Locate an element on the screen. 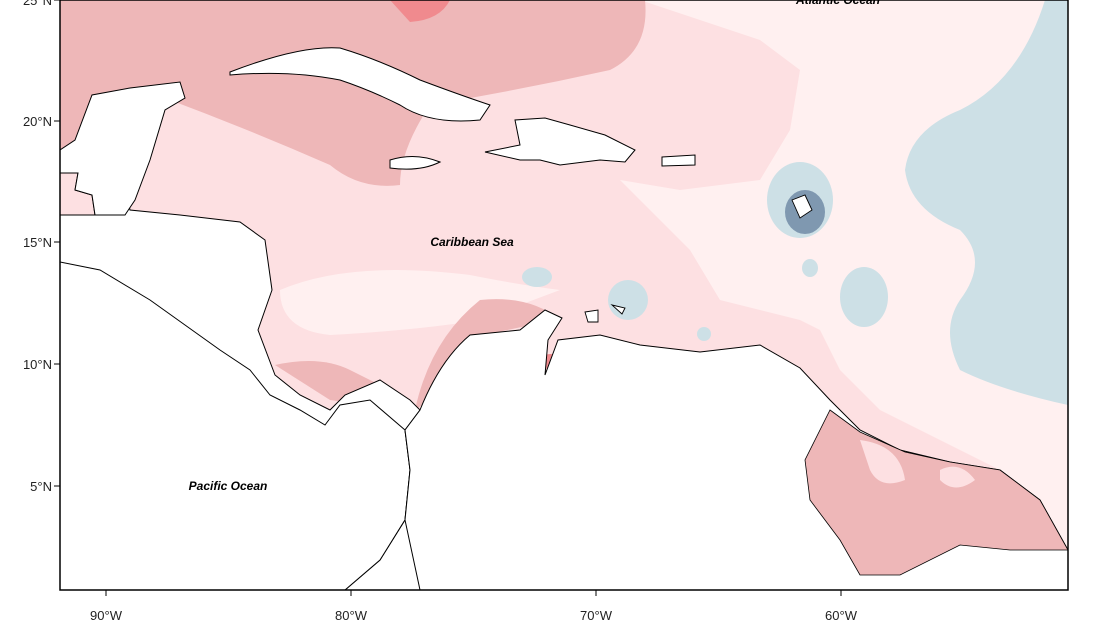 This screenshot has width=1100, height=630. lon-tick-label: 80°W is located at coordinates (351, 615).